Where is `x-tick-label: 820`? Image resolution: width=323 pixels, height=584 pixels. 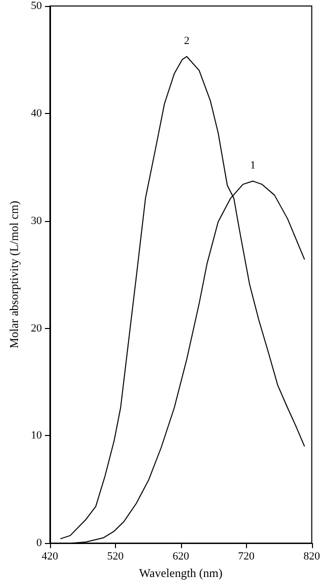 x-tick-label: 820 is located at coordinates (312, 556).